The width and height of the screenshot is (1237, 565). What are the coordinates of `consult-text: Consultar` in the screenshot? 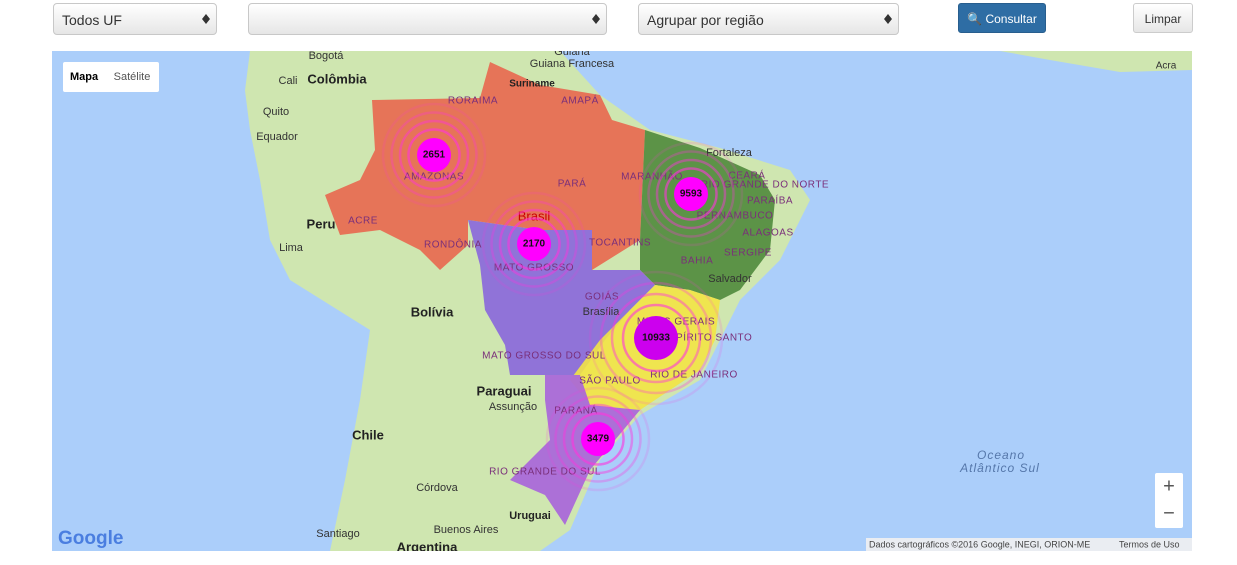 It's located at (1011, 19).